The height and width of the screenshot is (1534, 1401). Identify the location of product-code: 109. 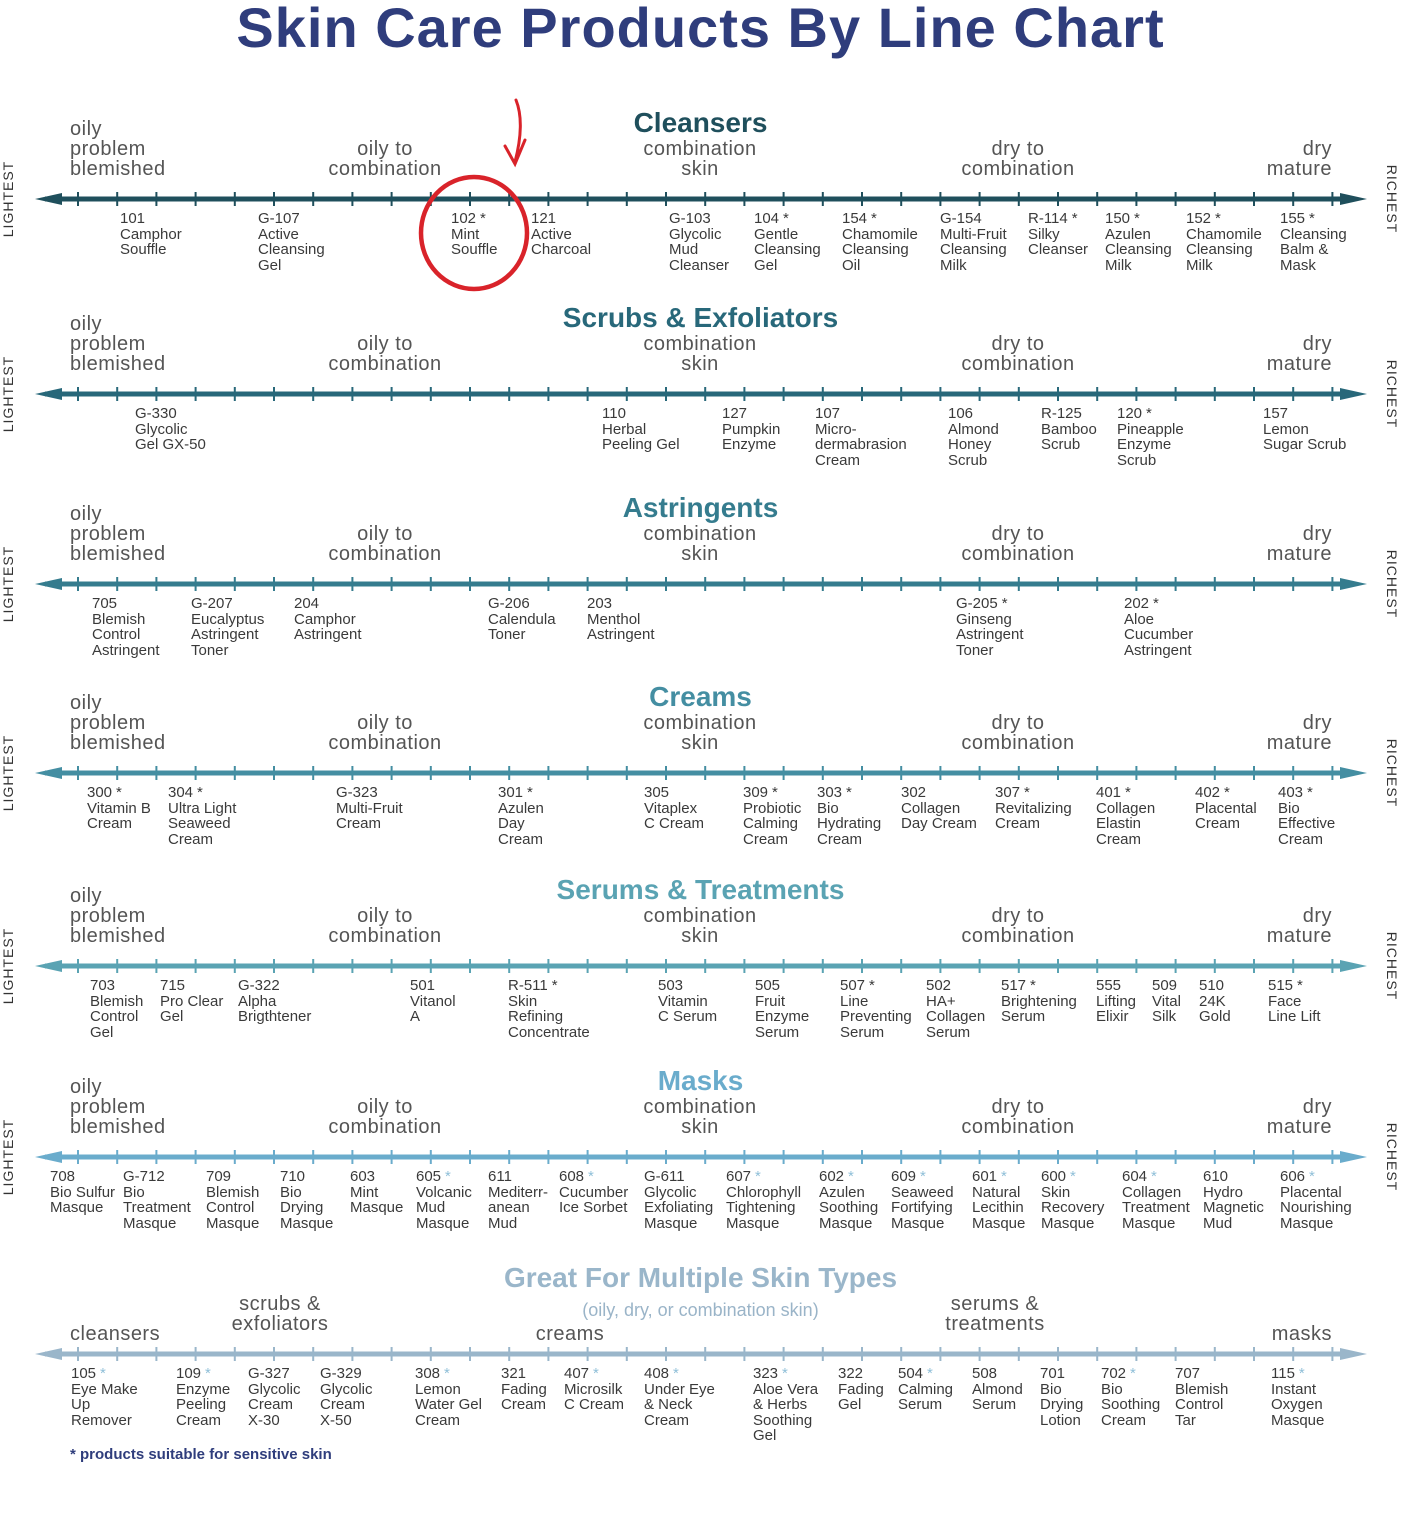
(189, 1373).